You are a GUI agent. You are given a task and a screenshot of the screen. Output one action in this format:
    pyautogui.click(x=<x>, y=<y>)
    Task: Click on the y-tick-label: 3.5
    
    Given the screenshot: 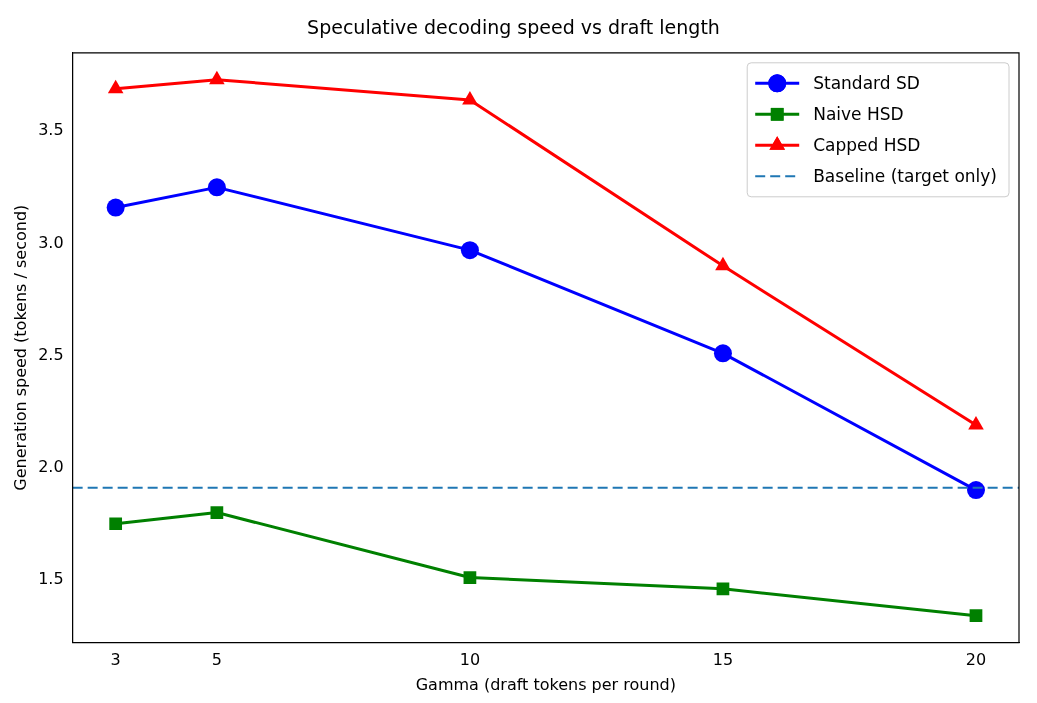 What is the action you would take?
    pyautogui.click(x=51, y=130)
    